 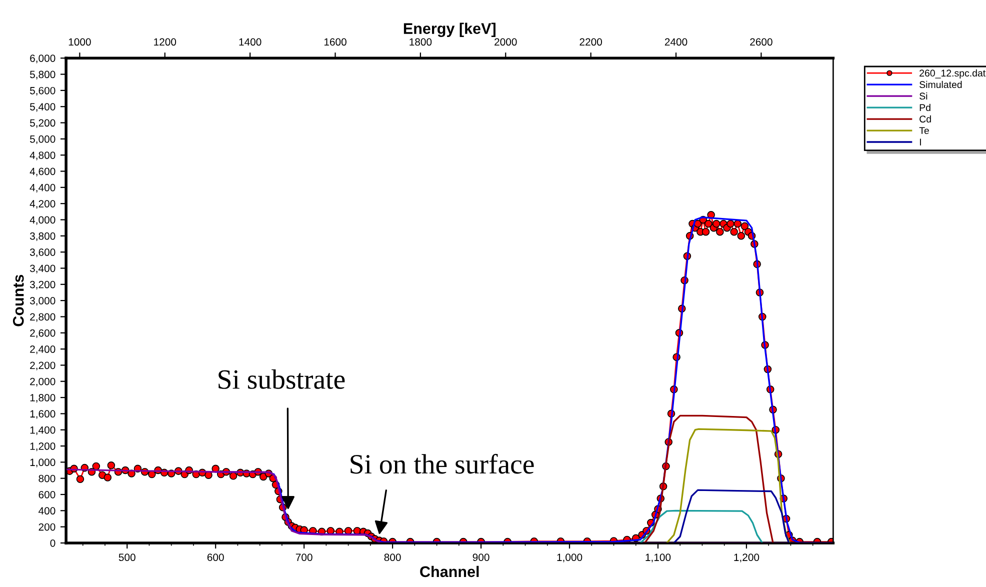 What do you see at coordinates (43, 463) in the screenshot?
I see `y-tick-label: 1,000` at bounding box center [43, 463].